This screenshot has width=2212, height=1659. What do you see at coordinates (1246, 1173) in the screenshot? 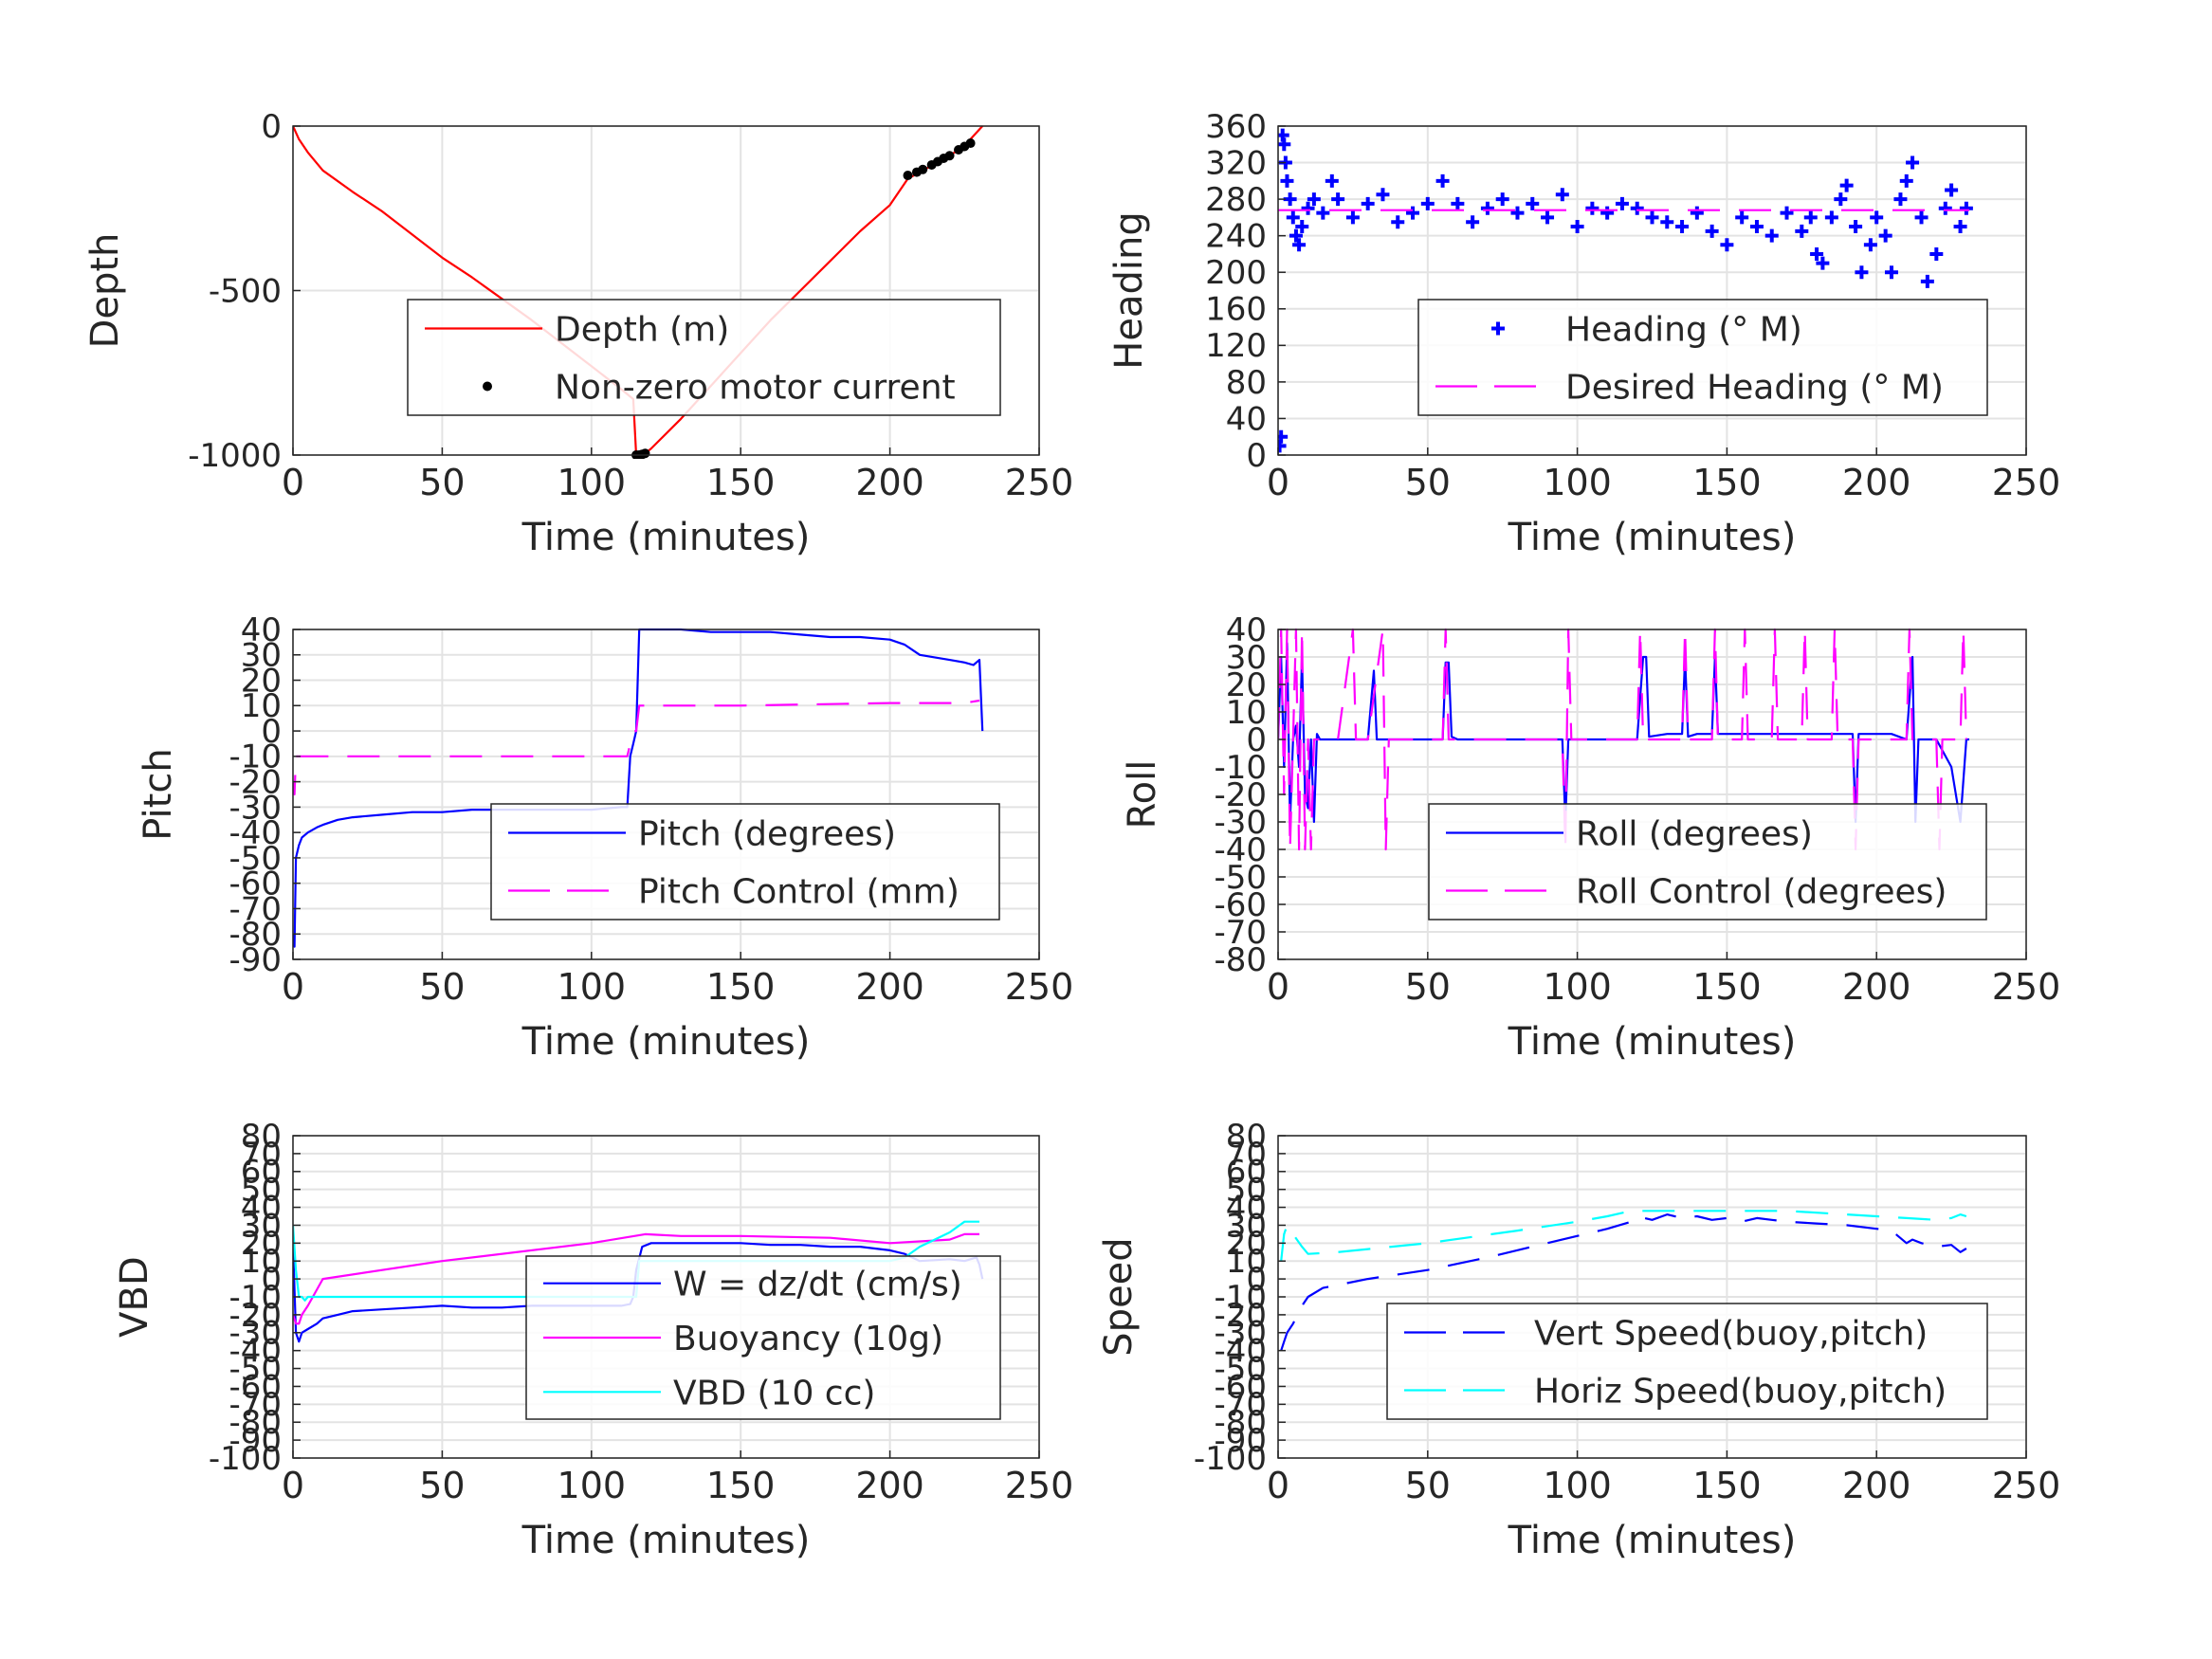
I see `y-tick-label: 60` at bounding box center [1246, 1173].